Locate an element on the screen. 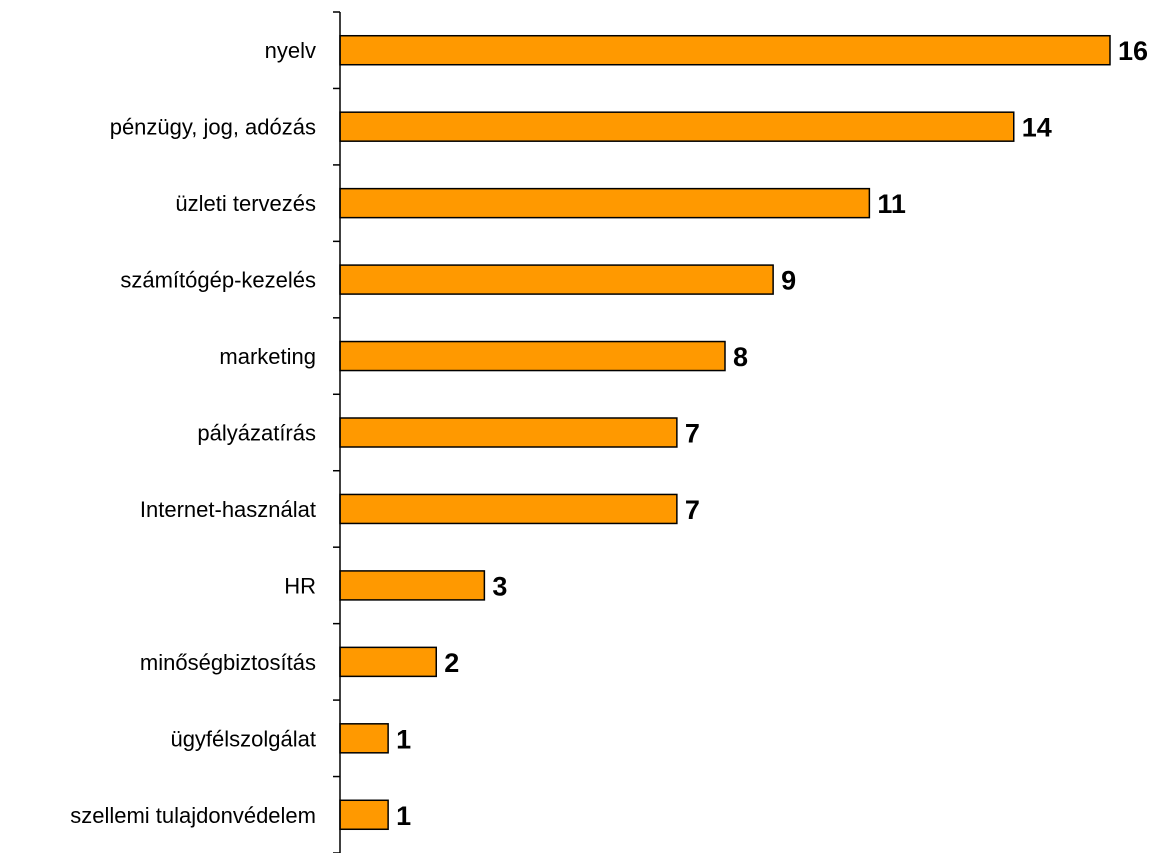  axis-ticks is located at coordinates (336, 432).